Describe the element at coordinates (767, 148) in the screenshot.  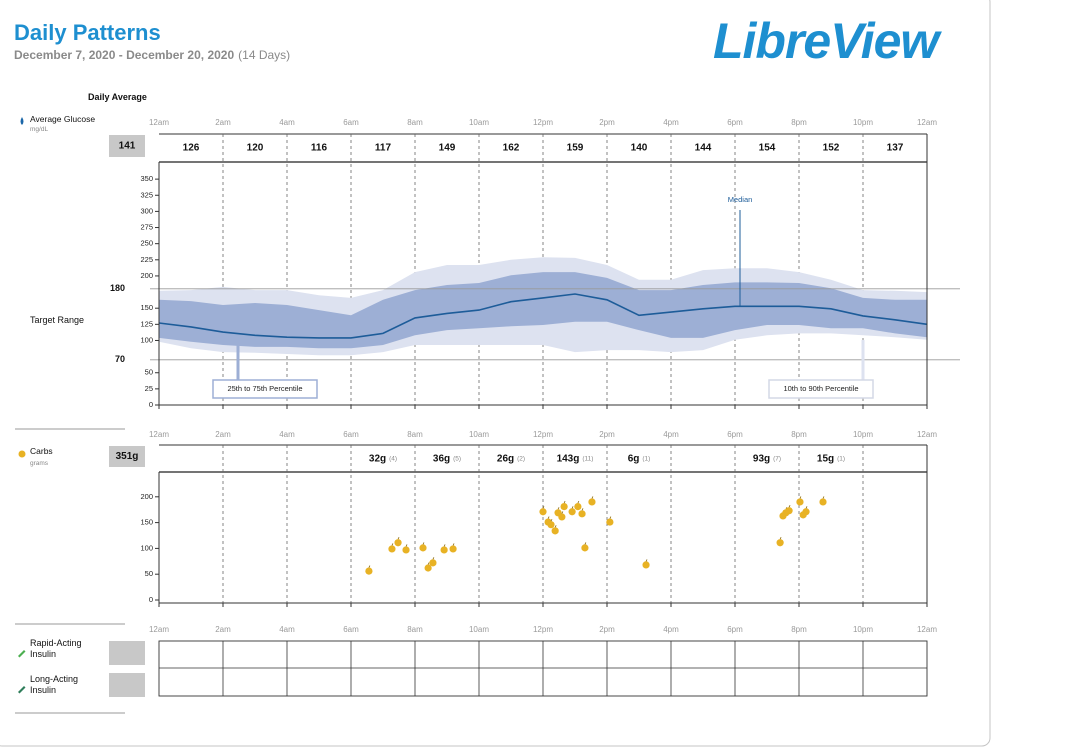
I see `bin-average: 154` at that location.